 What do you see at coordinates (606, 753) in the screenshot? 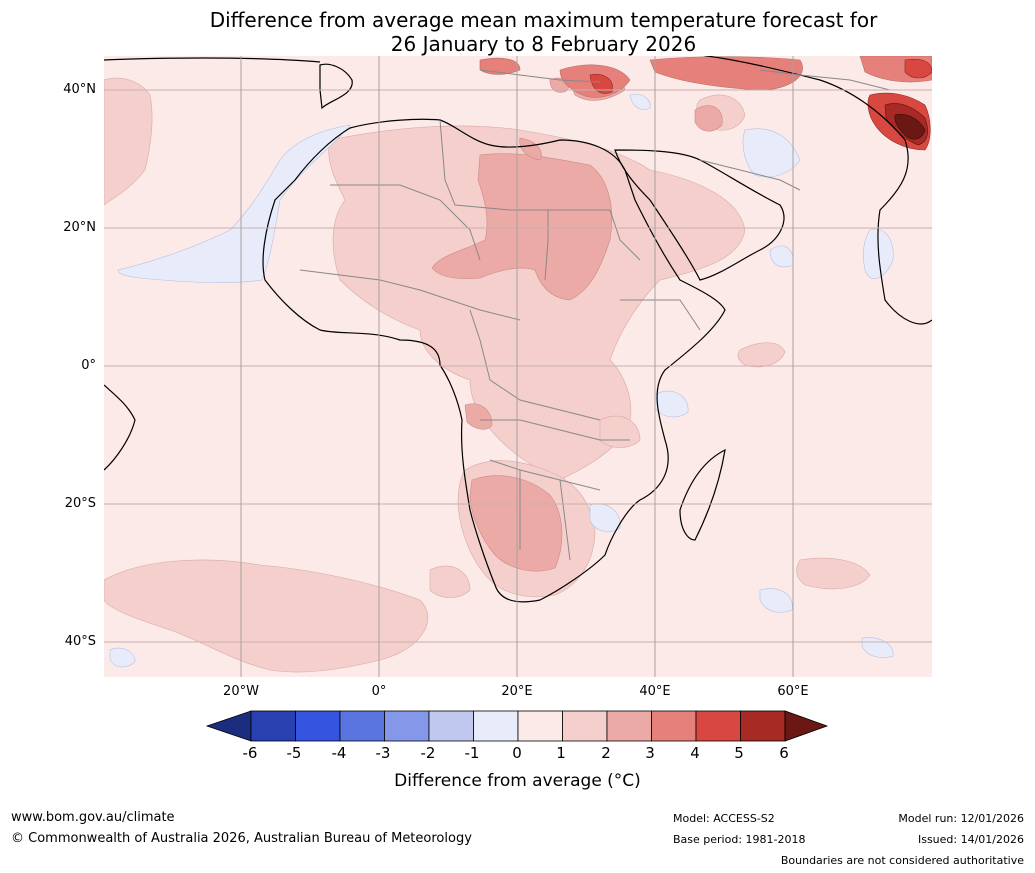
I see `colorbar-tick: 2` at bounding box center [606, 753].